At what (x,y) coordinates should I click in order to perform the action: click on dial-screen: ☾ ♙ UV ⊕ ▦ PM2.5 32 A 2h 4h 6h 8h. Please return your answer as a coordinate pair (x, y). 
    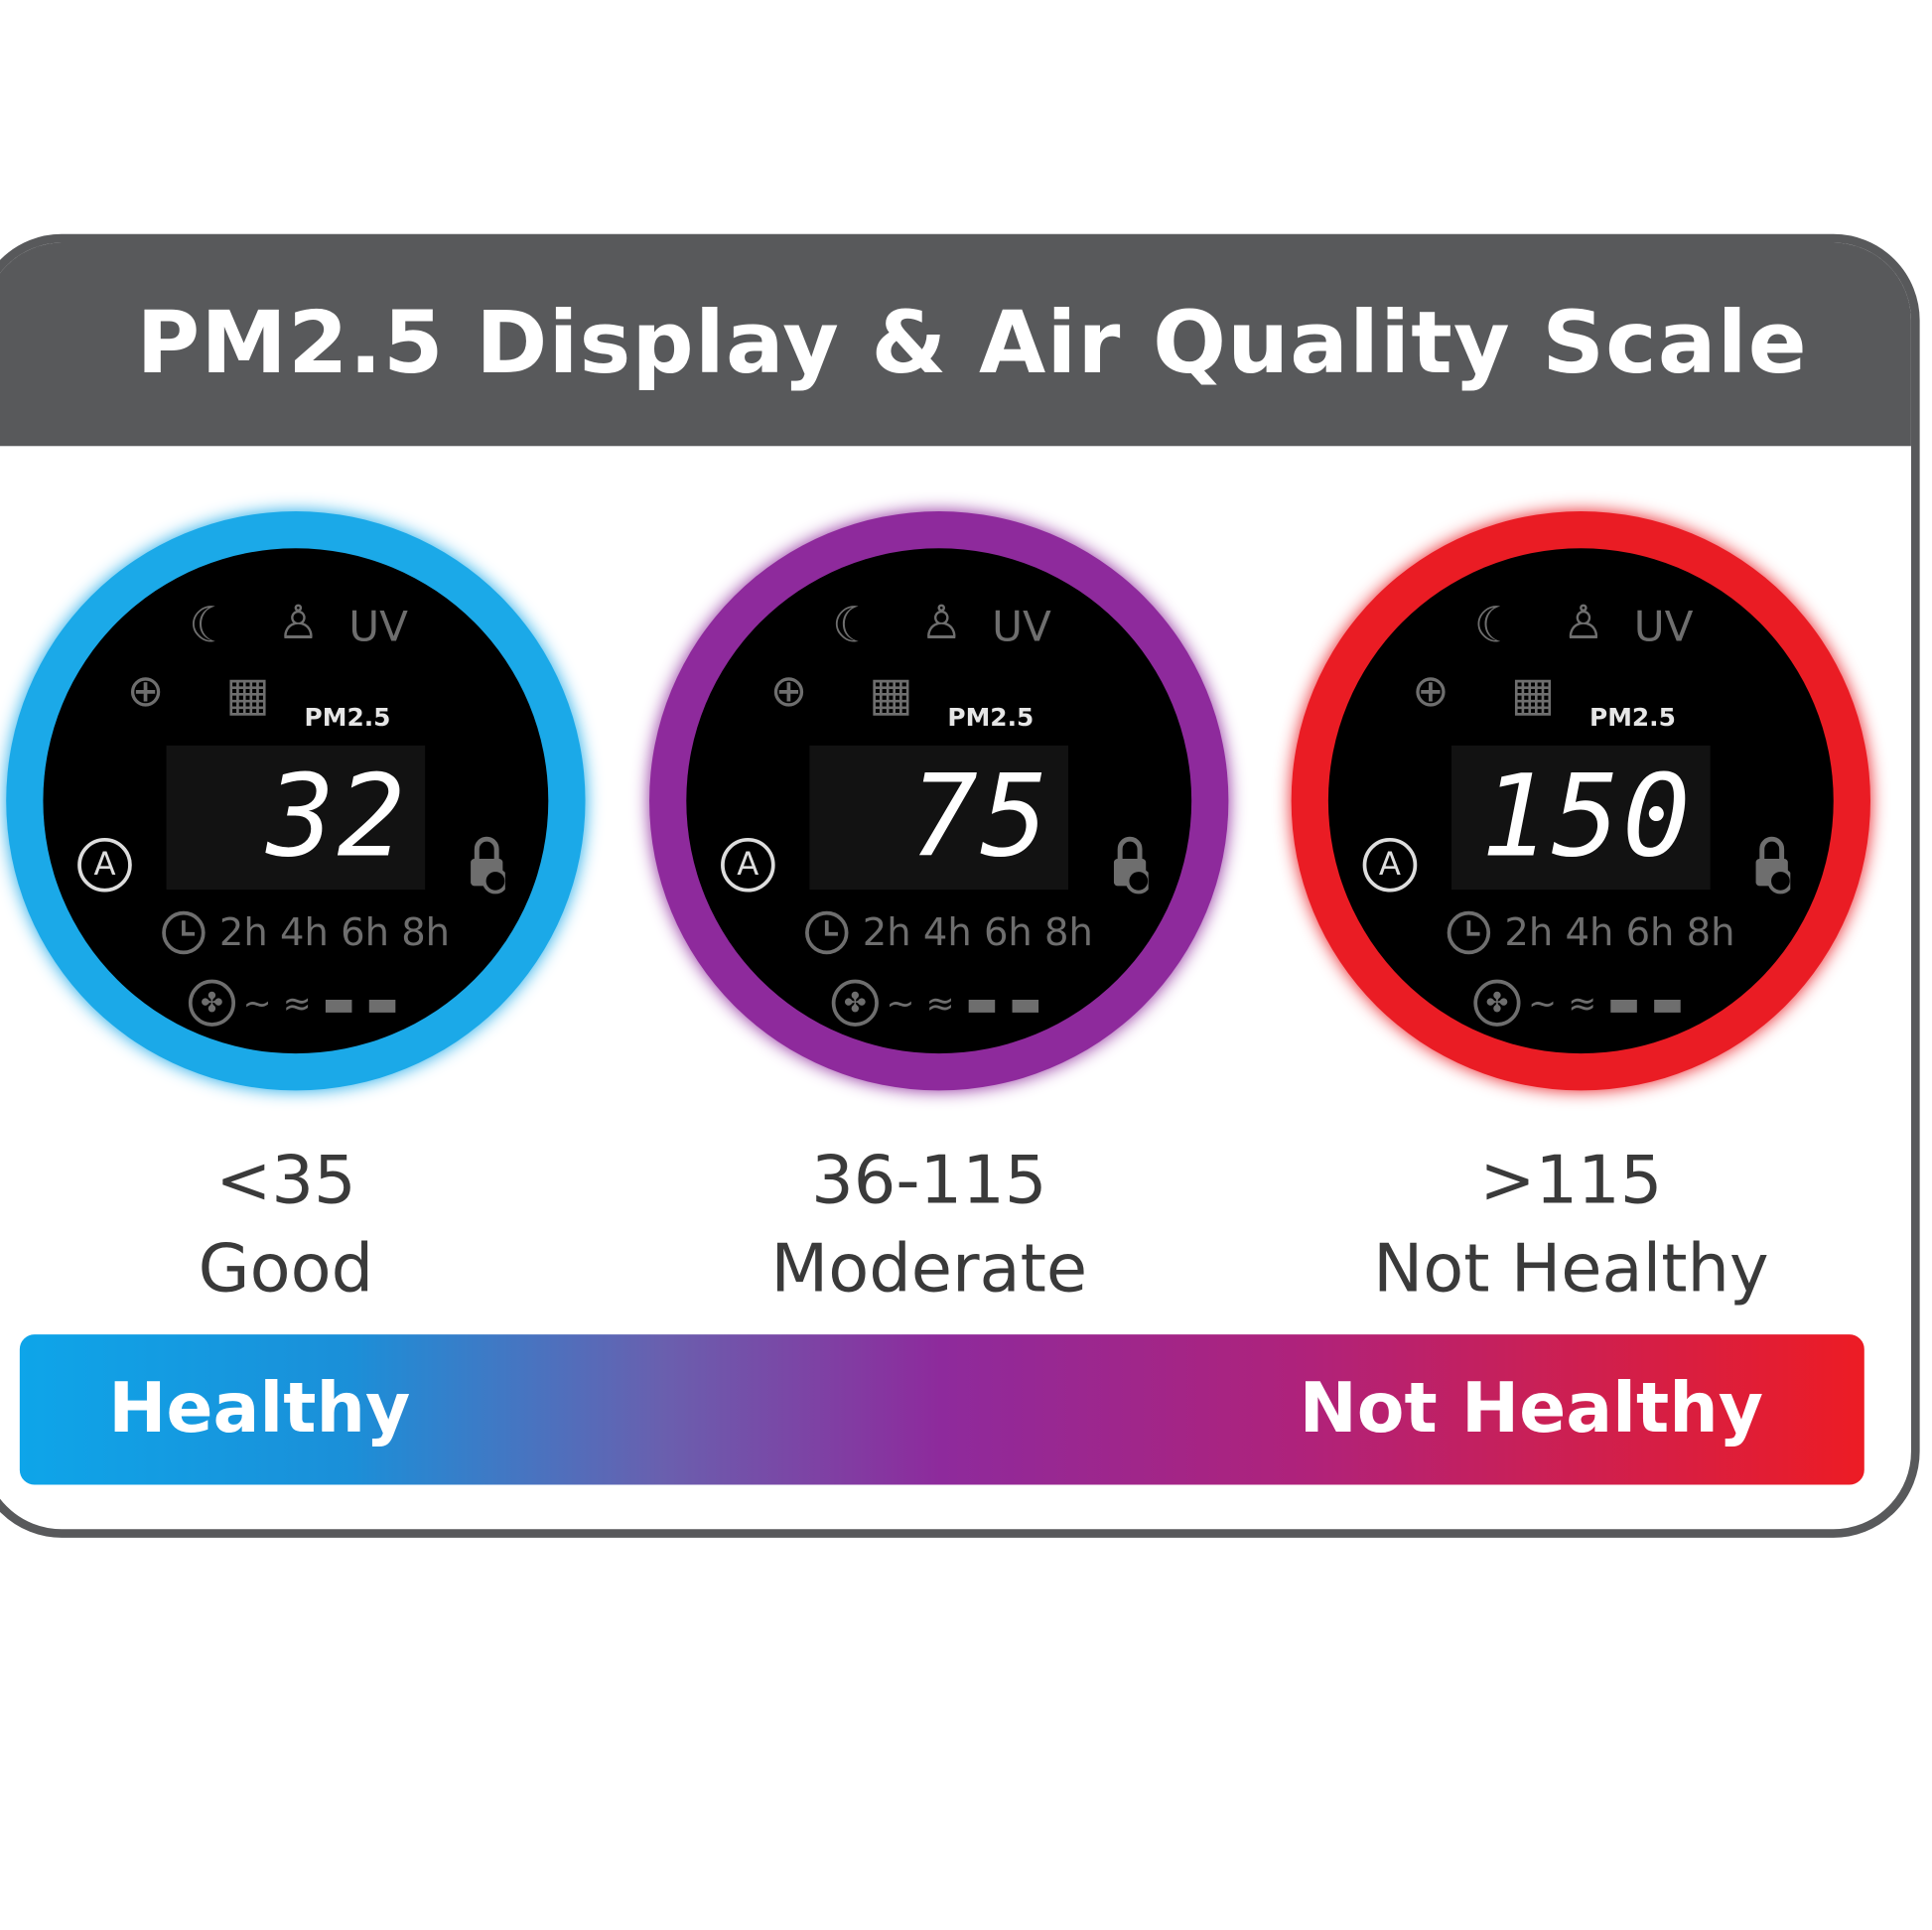
    Looking at the image, I should click on (296, 801).